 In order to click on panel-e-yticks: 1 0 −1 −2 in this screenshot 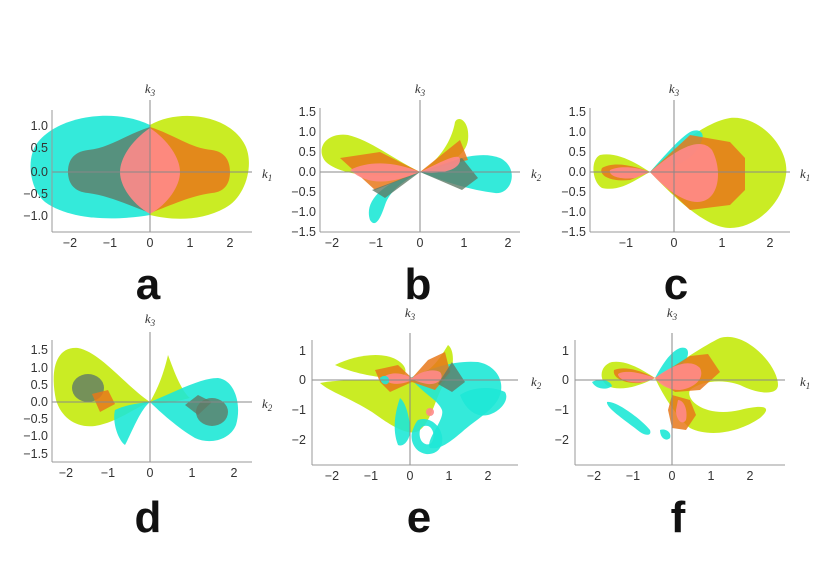, I will do `click(299, 395)`.